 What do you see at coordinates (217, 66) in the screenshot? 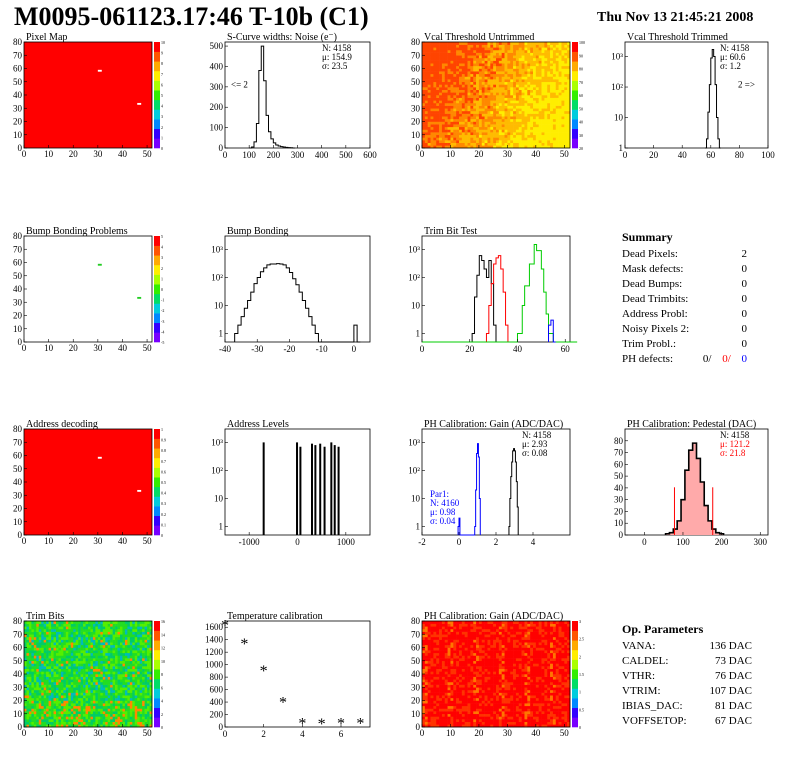
I see `y-tick-label: 400` at bounding box center [217, 66].